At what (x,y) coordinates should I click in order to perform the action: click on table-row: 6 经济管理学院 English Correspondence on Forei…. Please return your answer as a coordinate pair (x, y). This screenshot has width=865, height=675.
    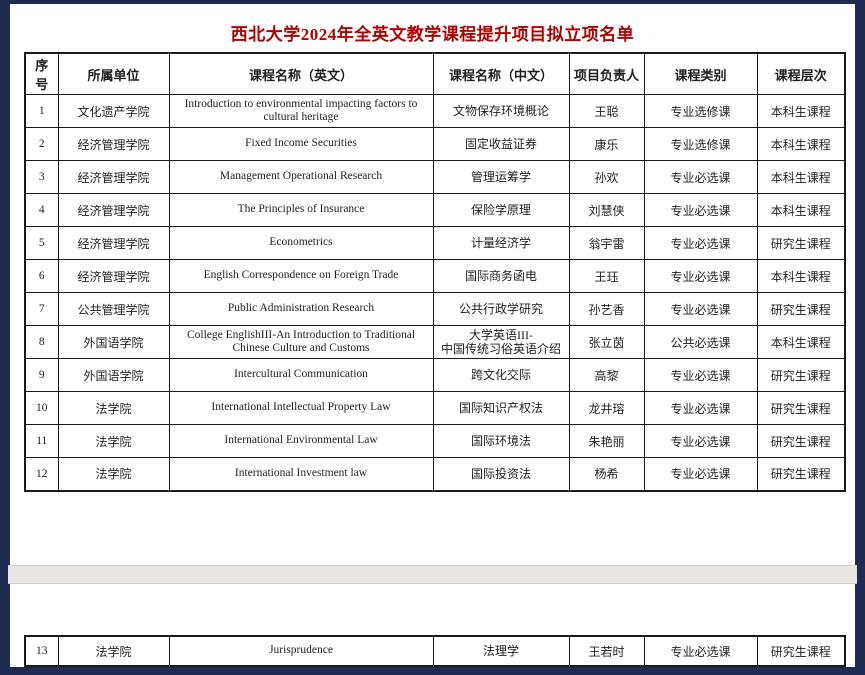
    Looking at the image, I should click on (435, 276).